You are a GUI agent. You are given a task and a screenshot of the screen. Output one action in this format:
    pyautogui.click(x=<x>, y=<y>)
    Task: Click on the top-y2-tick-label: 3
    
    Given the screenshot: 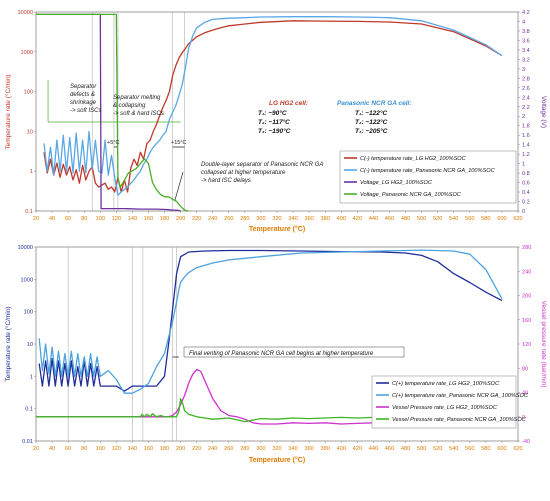 What is the action you would take?
    pyautogui.click(x=523, y=70)
    